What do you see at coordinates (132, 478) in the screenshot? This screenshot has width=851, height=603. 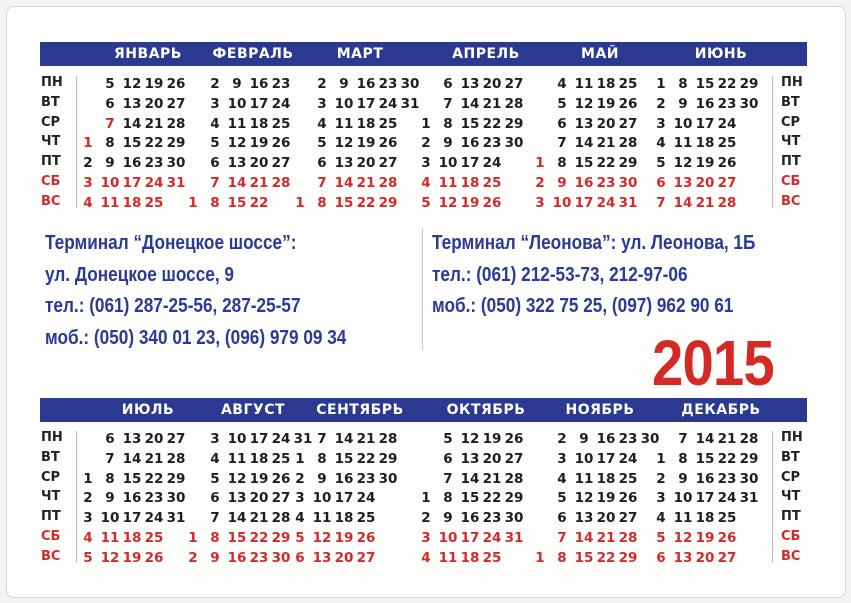 I see `day-cell: 15` at bounding box center [132, 478].